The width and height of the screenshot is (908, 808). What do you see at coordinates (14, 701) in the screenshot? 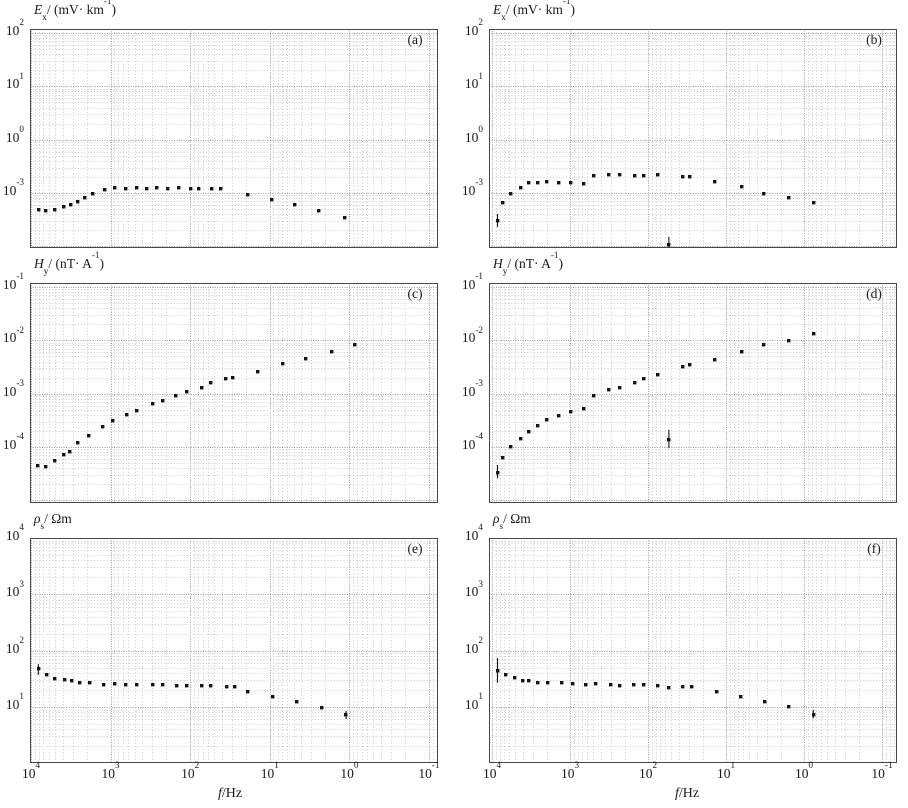
I see `panel-e-ytick-10e1: 10¹` at bounding box center [14, 701].